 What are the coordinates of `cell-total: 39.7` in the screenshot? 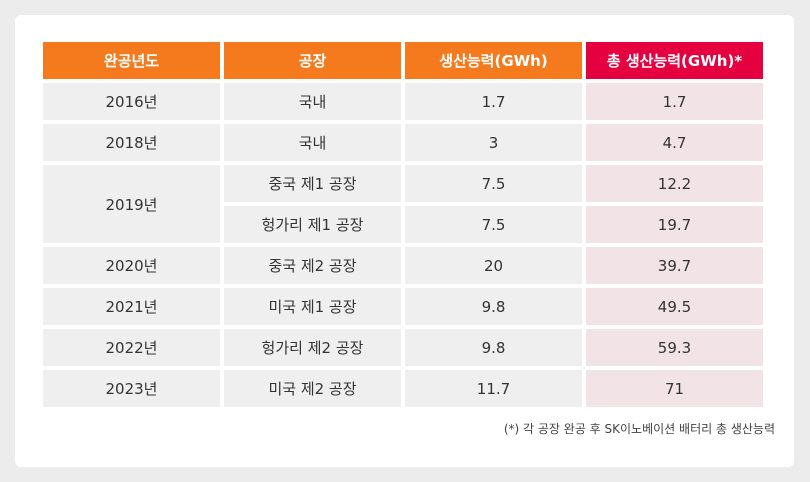 It's located at (674, 265).